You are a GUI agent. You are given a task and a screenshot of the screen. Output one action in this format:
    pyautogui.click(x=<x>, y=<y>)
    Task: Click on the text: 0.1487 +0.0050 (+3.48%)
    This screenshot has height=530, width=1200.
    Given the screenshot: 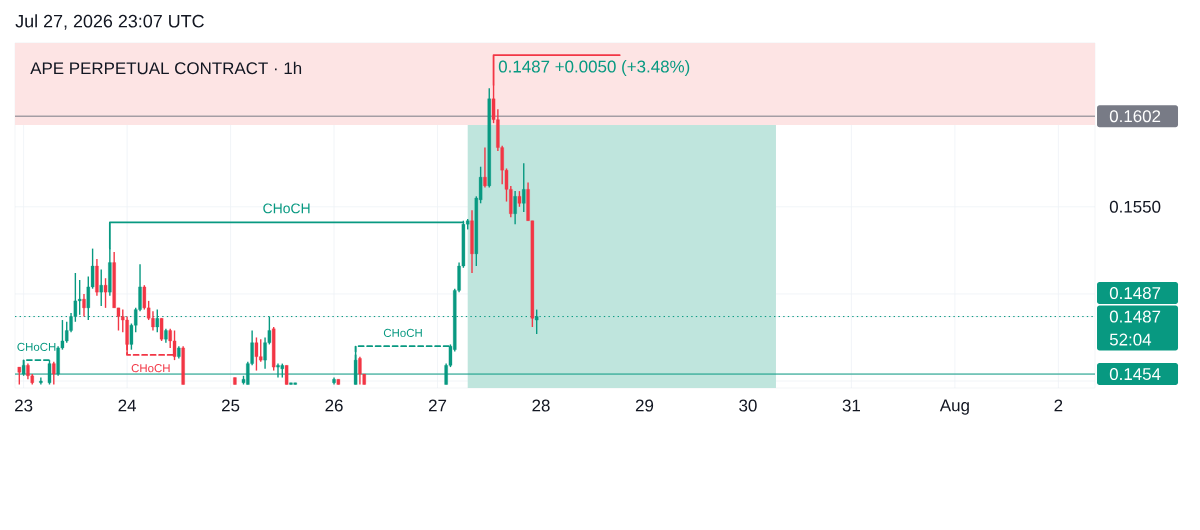 What is the action you would take?
    pyautogui.click(x=594, y=68)
    